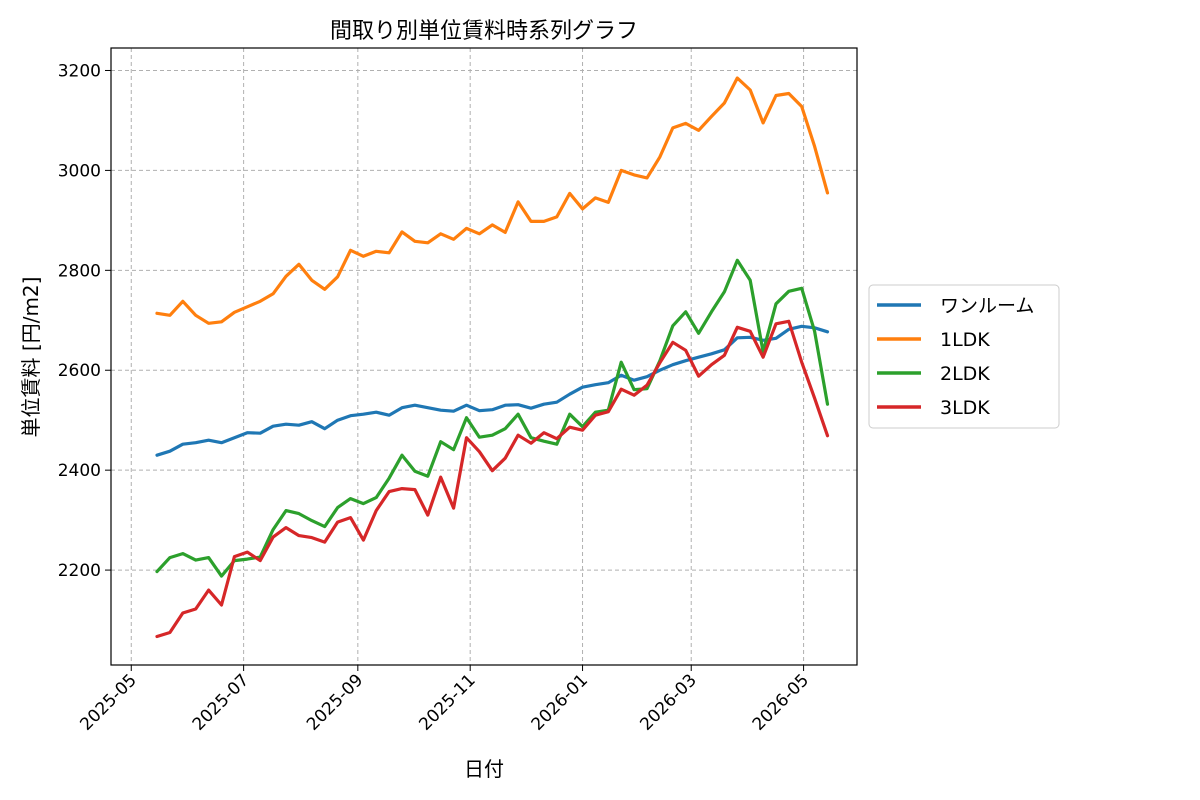  Describe the element at coordinates (79, 71) in the screenshot. I see `y-tick-label: 3200` at that location.